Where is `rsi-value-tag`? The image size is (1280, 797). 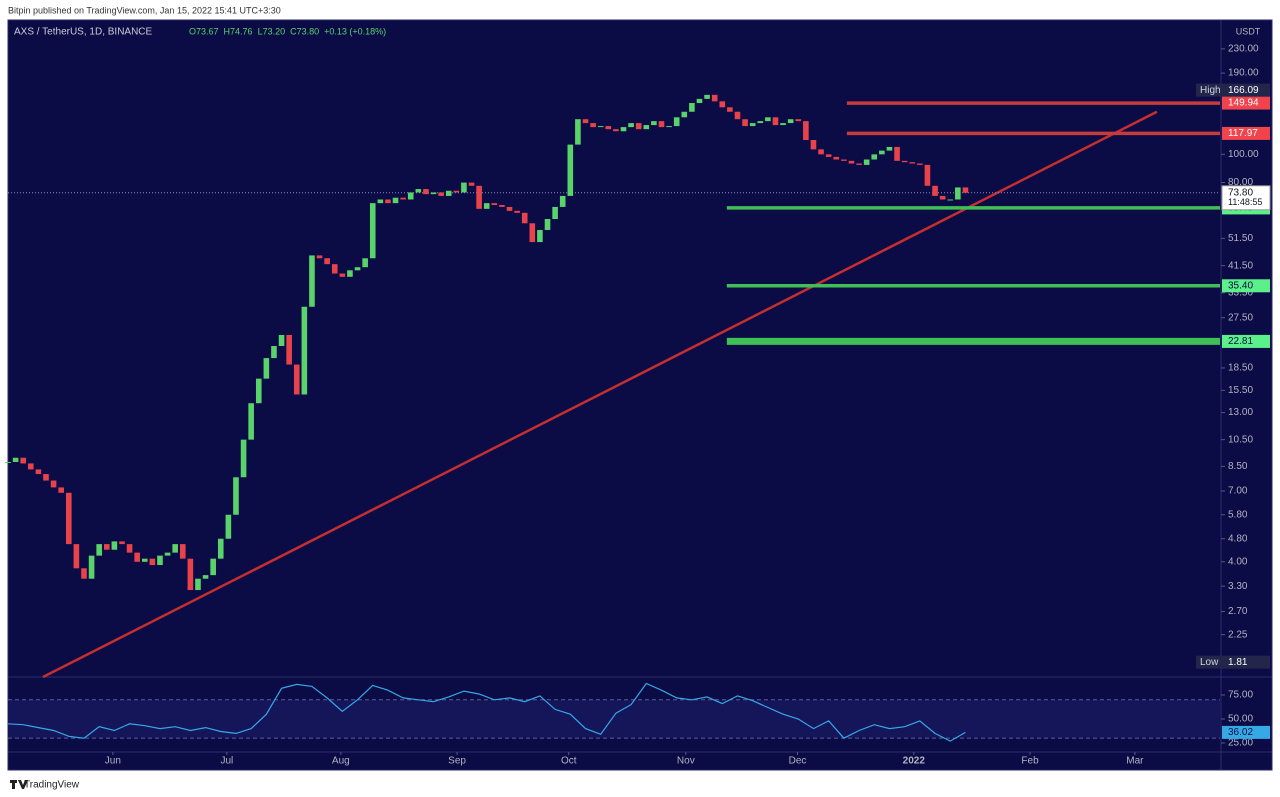 rsi-value-tag is located at coordinates (1246, 732).